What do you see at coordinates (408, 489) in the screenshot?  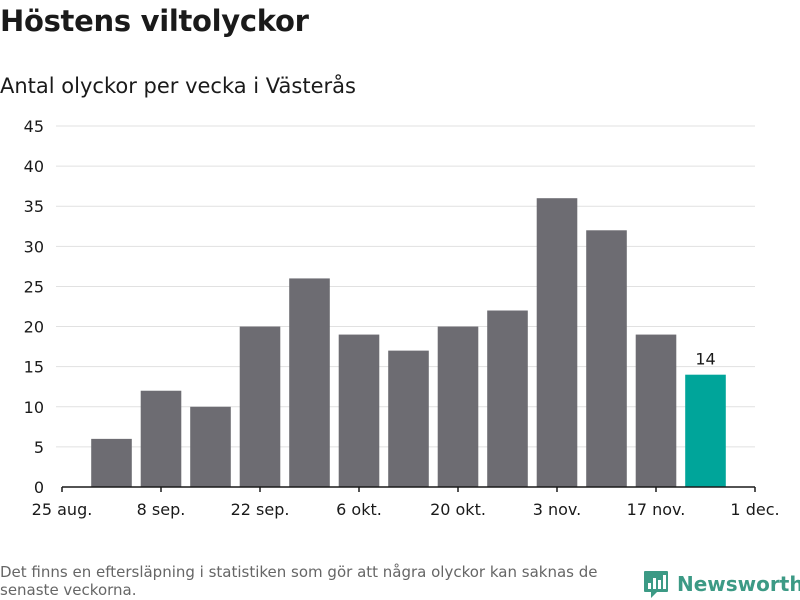 I see `x-axis` at bounding box center [408, 489].